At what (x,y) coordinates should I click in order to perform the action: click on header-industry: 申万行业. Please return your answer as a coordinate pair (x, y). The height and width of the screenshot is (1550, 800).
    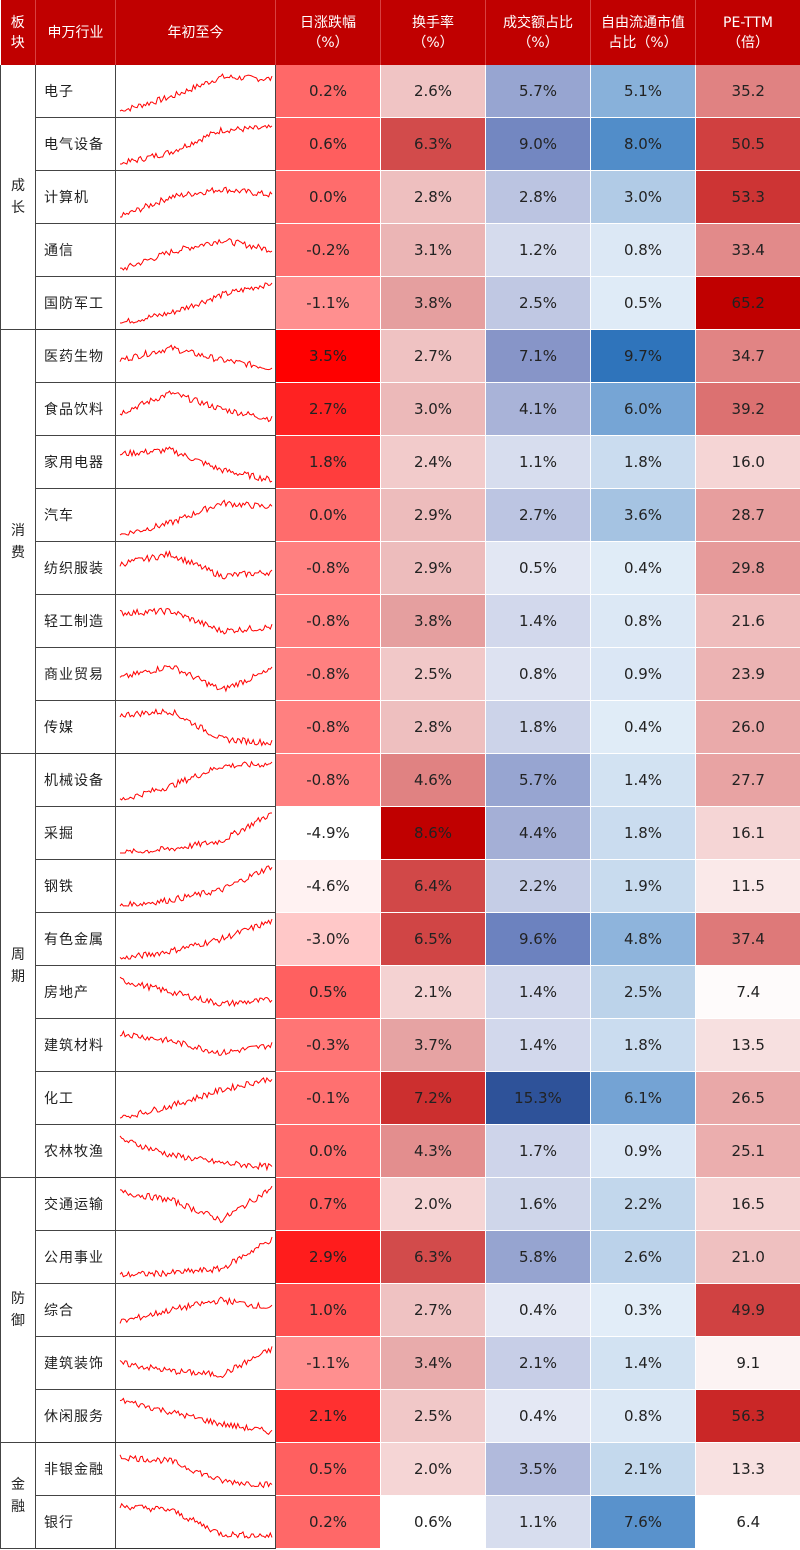
    Looking at the image, I should click on (75, 32).